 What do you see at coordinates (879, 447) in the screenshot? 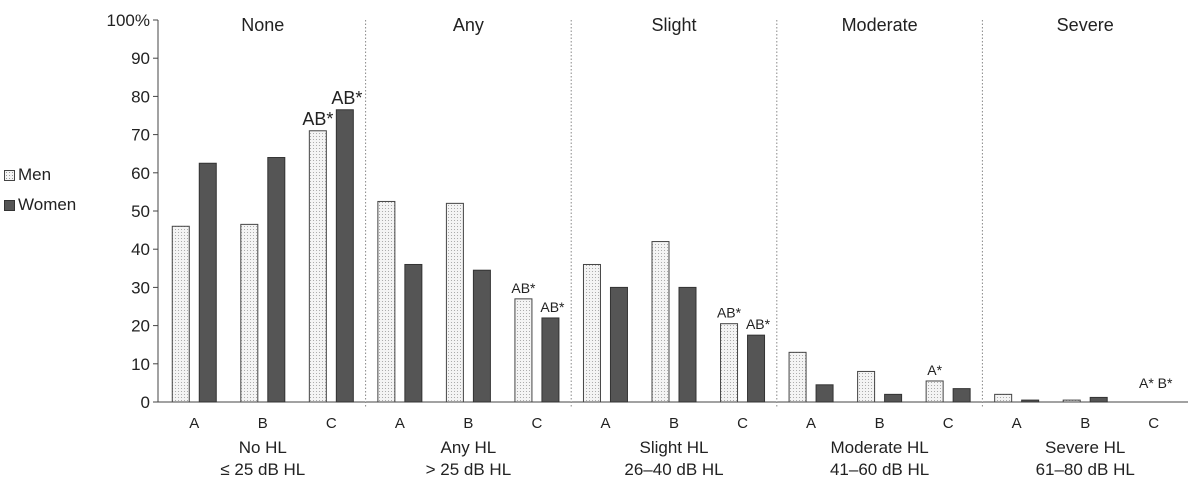
I see `group-label-line1: Moderate HL` at bounding box center [879, 447].